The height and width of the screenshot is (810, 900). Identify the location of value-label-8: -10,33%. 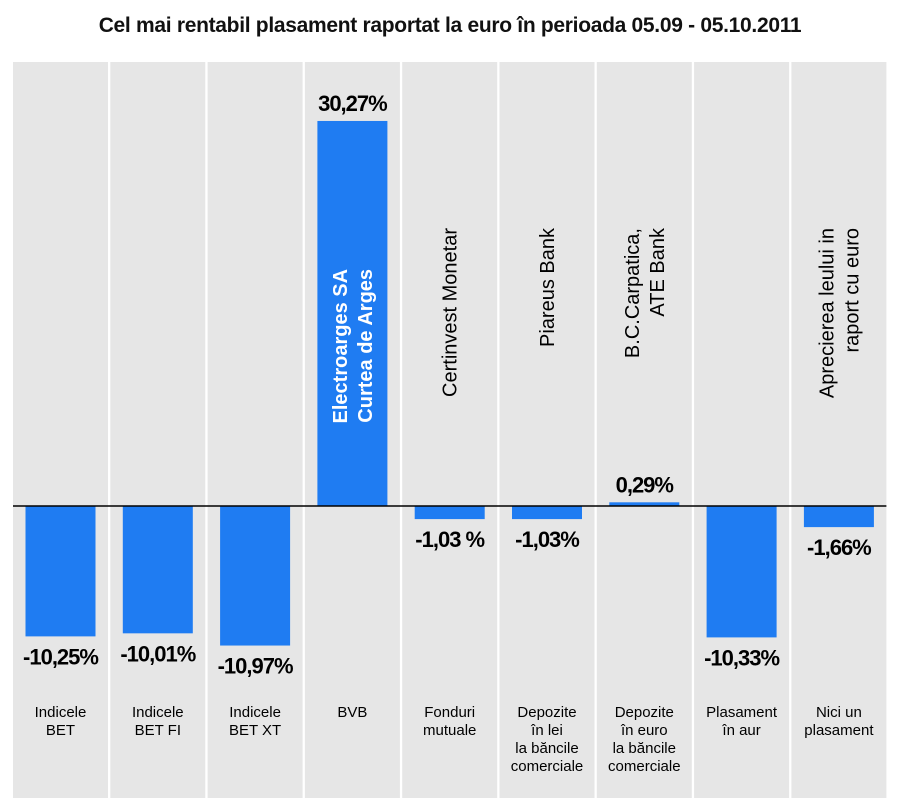
(741, 657).